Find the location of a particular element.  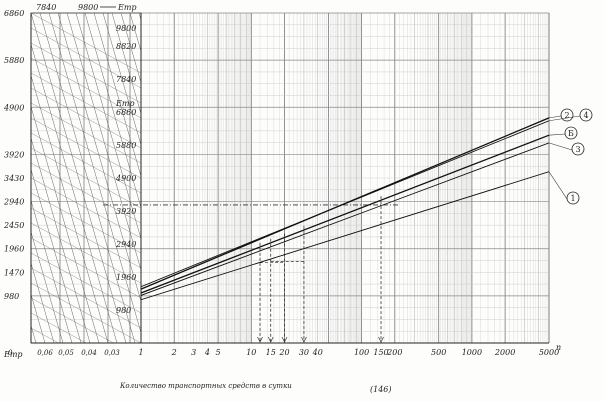

x-axis-end-label: n is located at coordinates (558, 347).